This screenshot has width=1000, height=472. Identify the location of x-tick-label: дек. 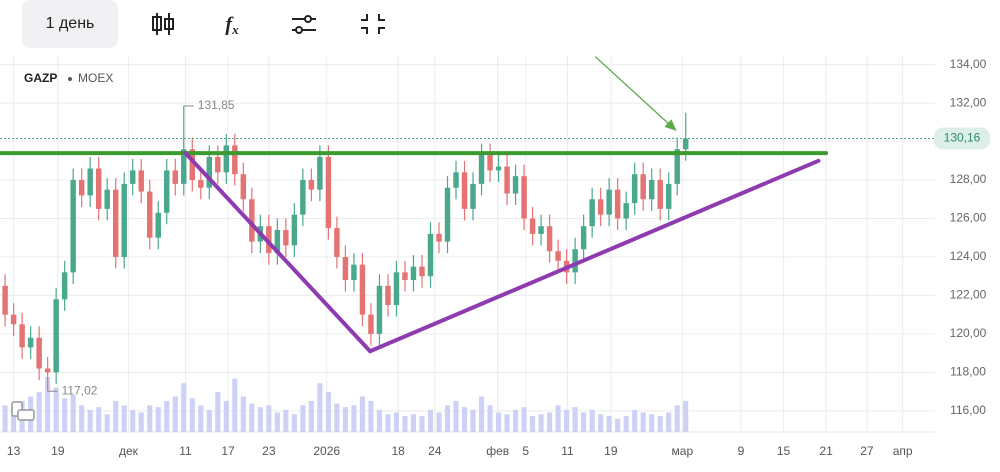
(129, 451).